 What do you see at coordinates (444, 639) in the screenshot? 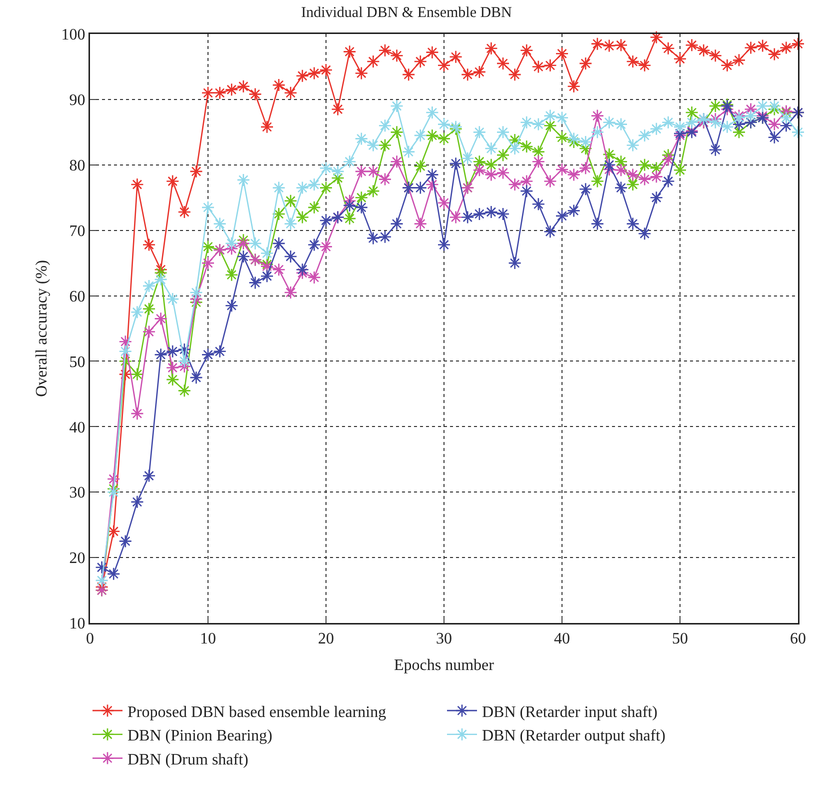
I see `x-tick-label: 30` at bounding box center [444, 639].